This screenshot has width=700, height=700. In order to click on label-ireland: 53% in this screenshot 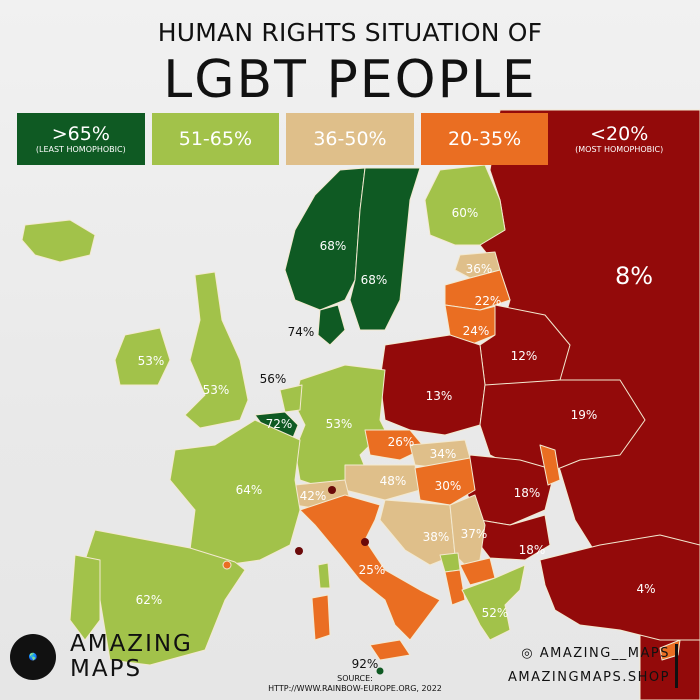, I will do `click(151, 361)`.